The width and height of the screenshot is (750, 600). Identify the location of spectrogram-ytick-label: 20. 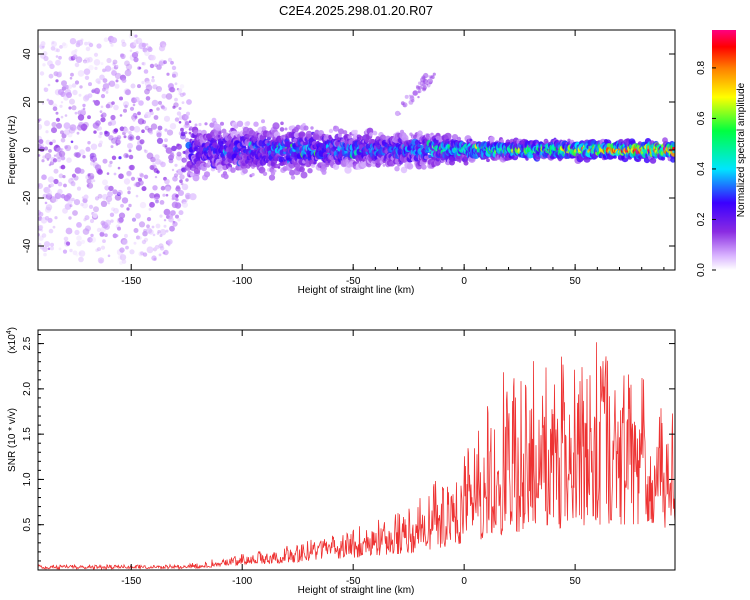
(27, 102).